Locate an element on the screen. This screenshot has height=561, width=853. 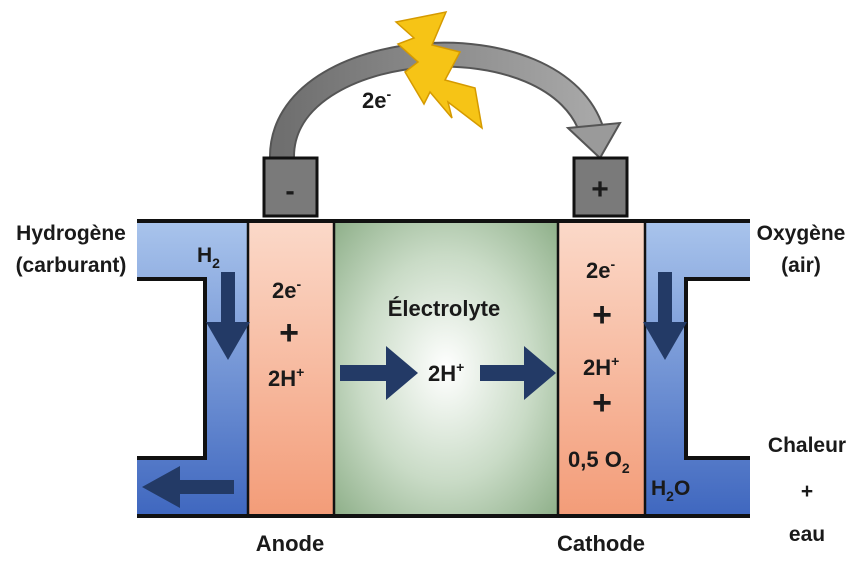
anode-electrode is located at coordinates (291, 368).